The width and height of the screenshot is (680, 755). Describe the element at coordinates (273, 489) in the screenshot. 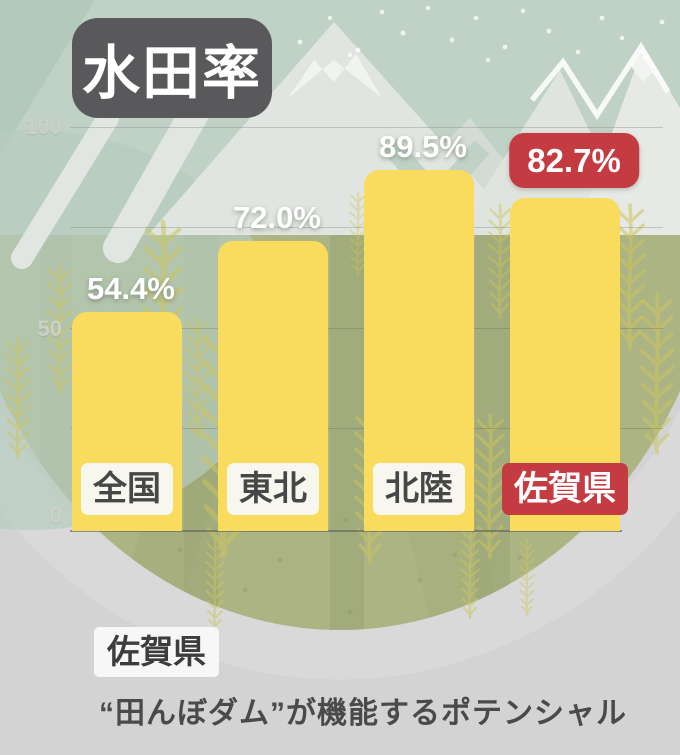

I see `bar-category-label: 東北` at that location.